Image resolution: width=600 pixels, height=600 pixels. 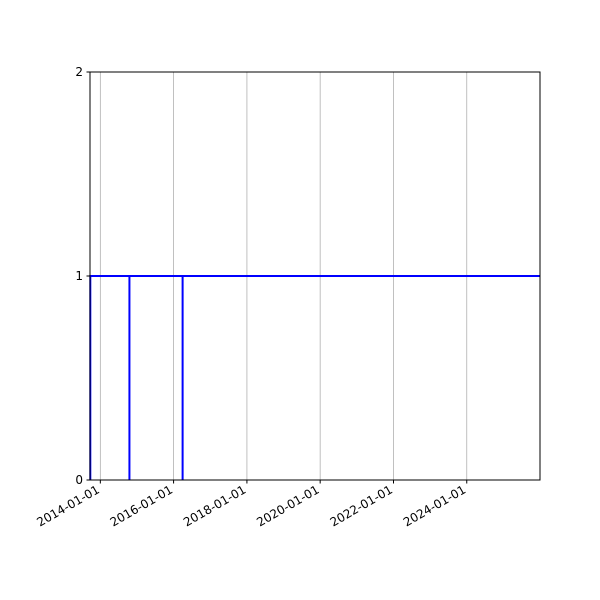 I want to click on x-tick-label: 2014-01-01, so click(x=67, y=505).